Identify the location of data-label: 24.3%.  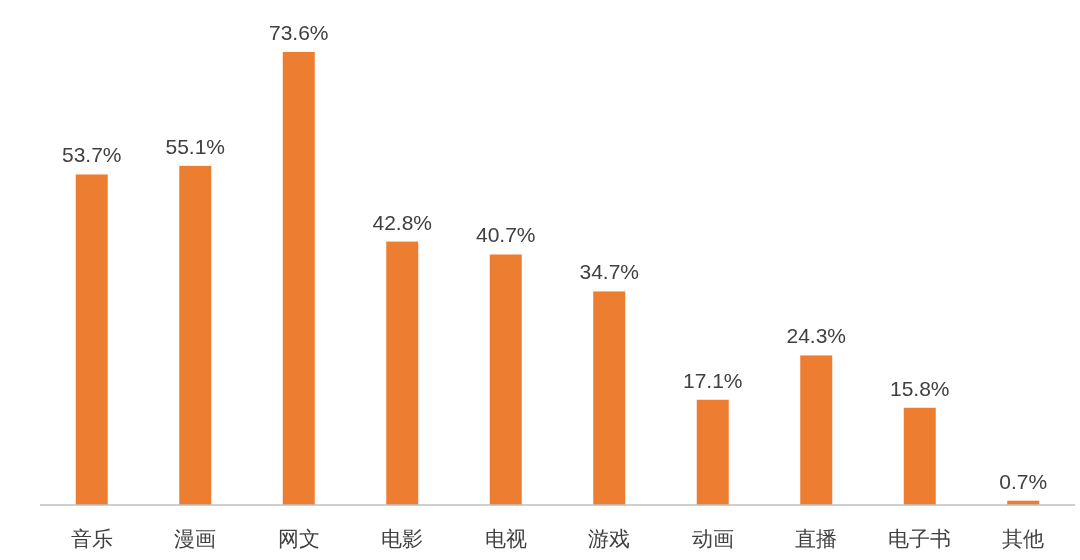
(816, 336).